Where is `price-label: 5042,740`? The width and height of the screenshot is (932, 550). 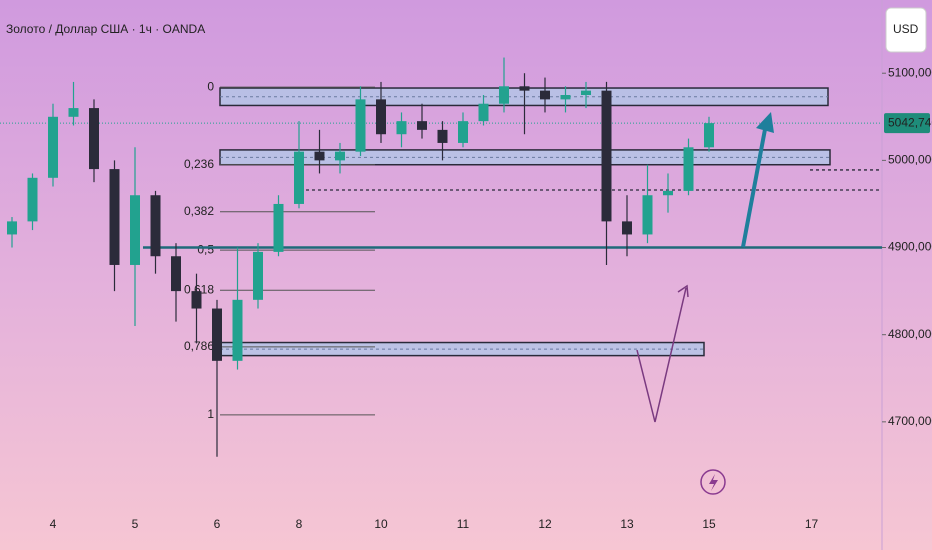 price-label: 5042,740 is located at coordinates (910, 122).